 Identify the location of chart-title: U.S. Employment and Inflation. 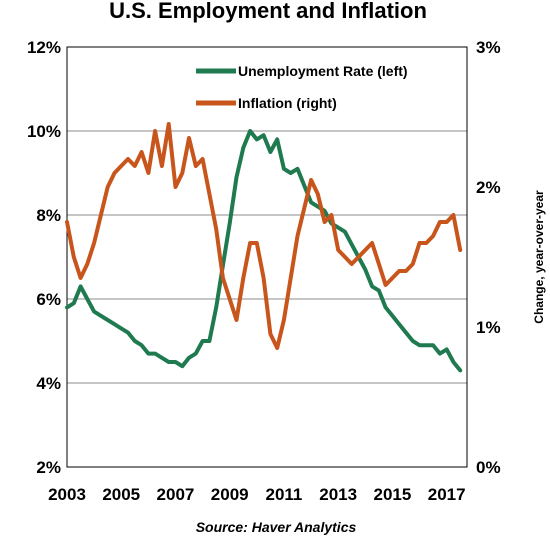
(268, 11).